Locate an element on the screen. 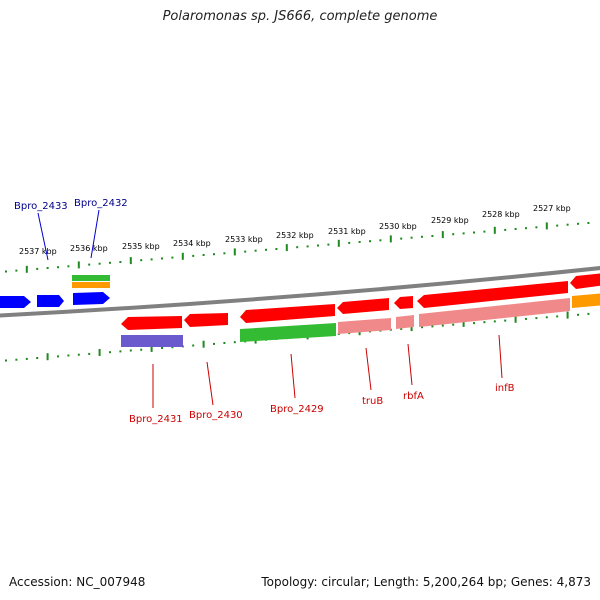  purple-feature is located at coordinates (152, 341).